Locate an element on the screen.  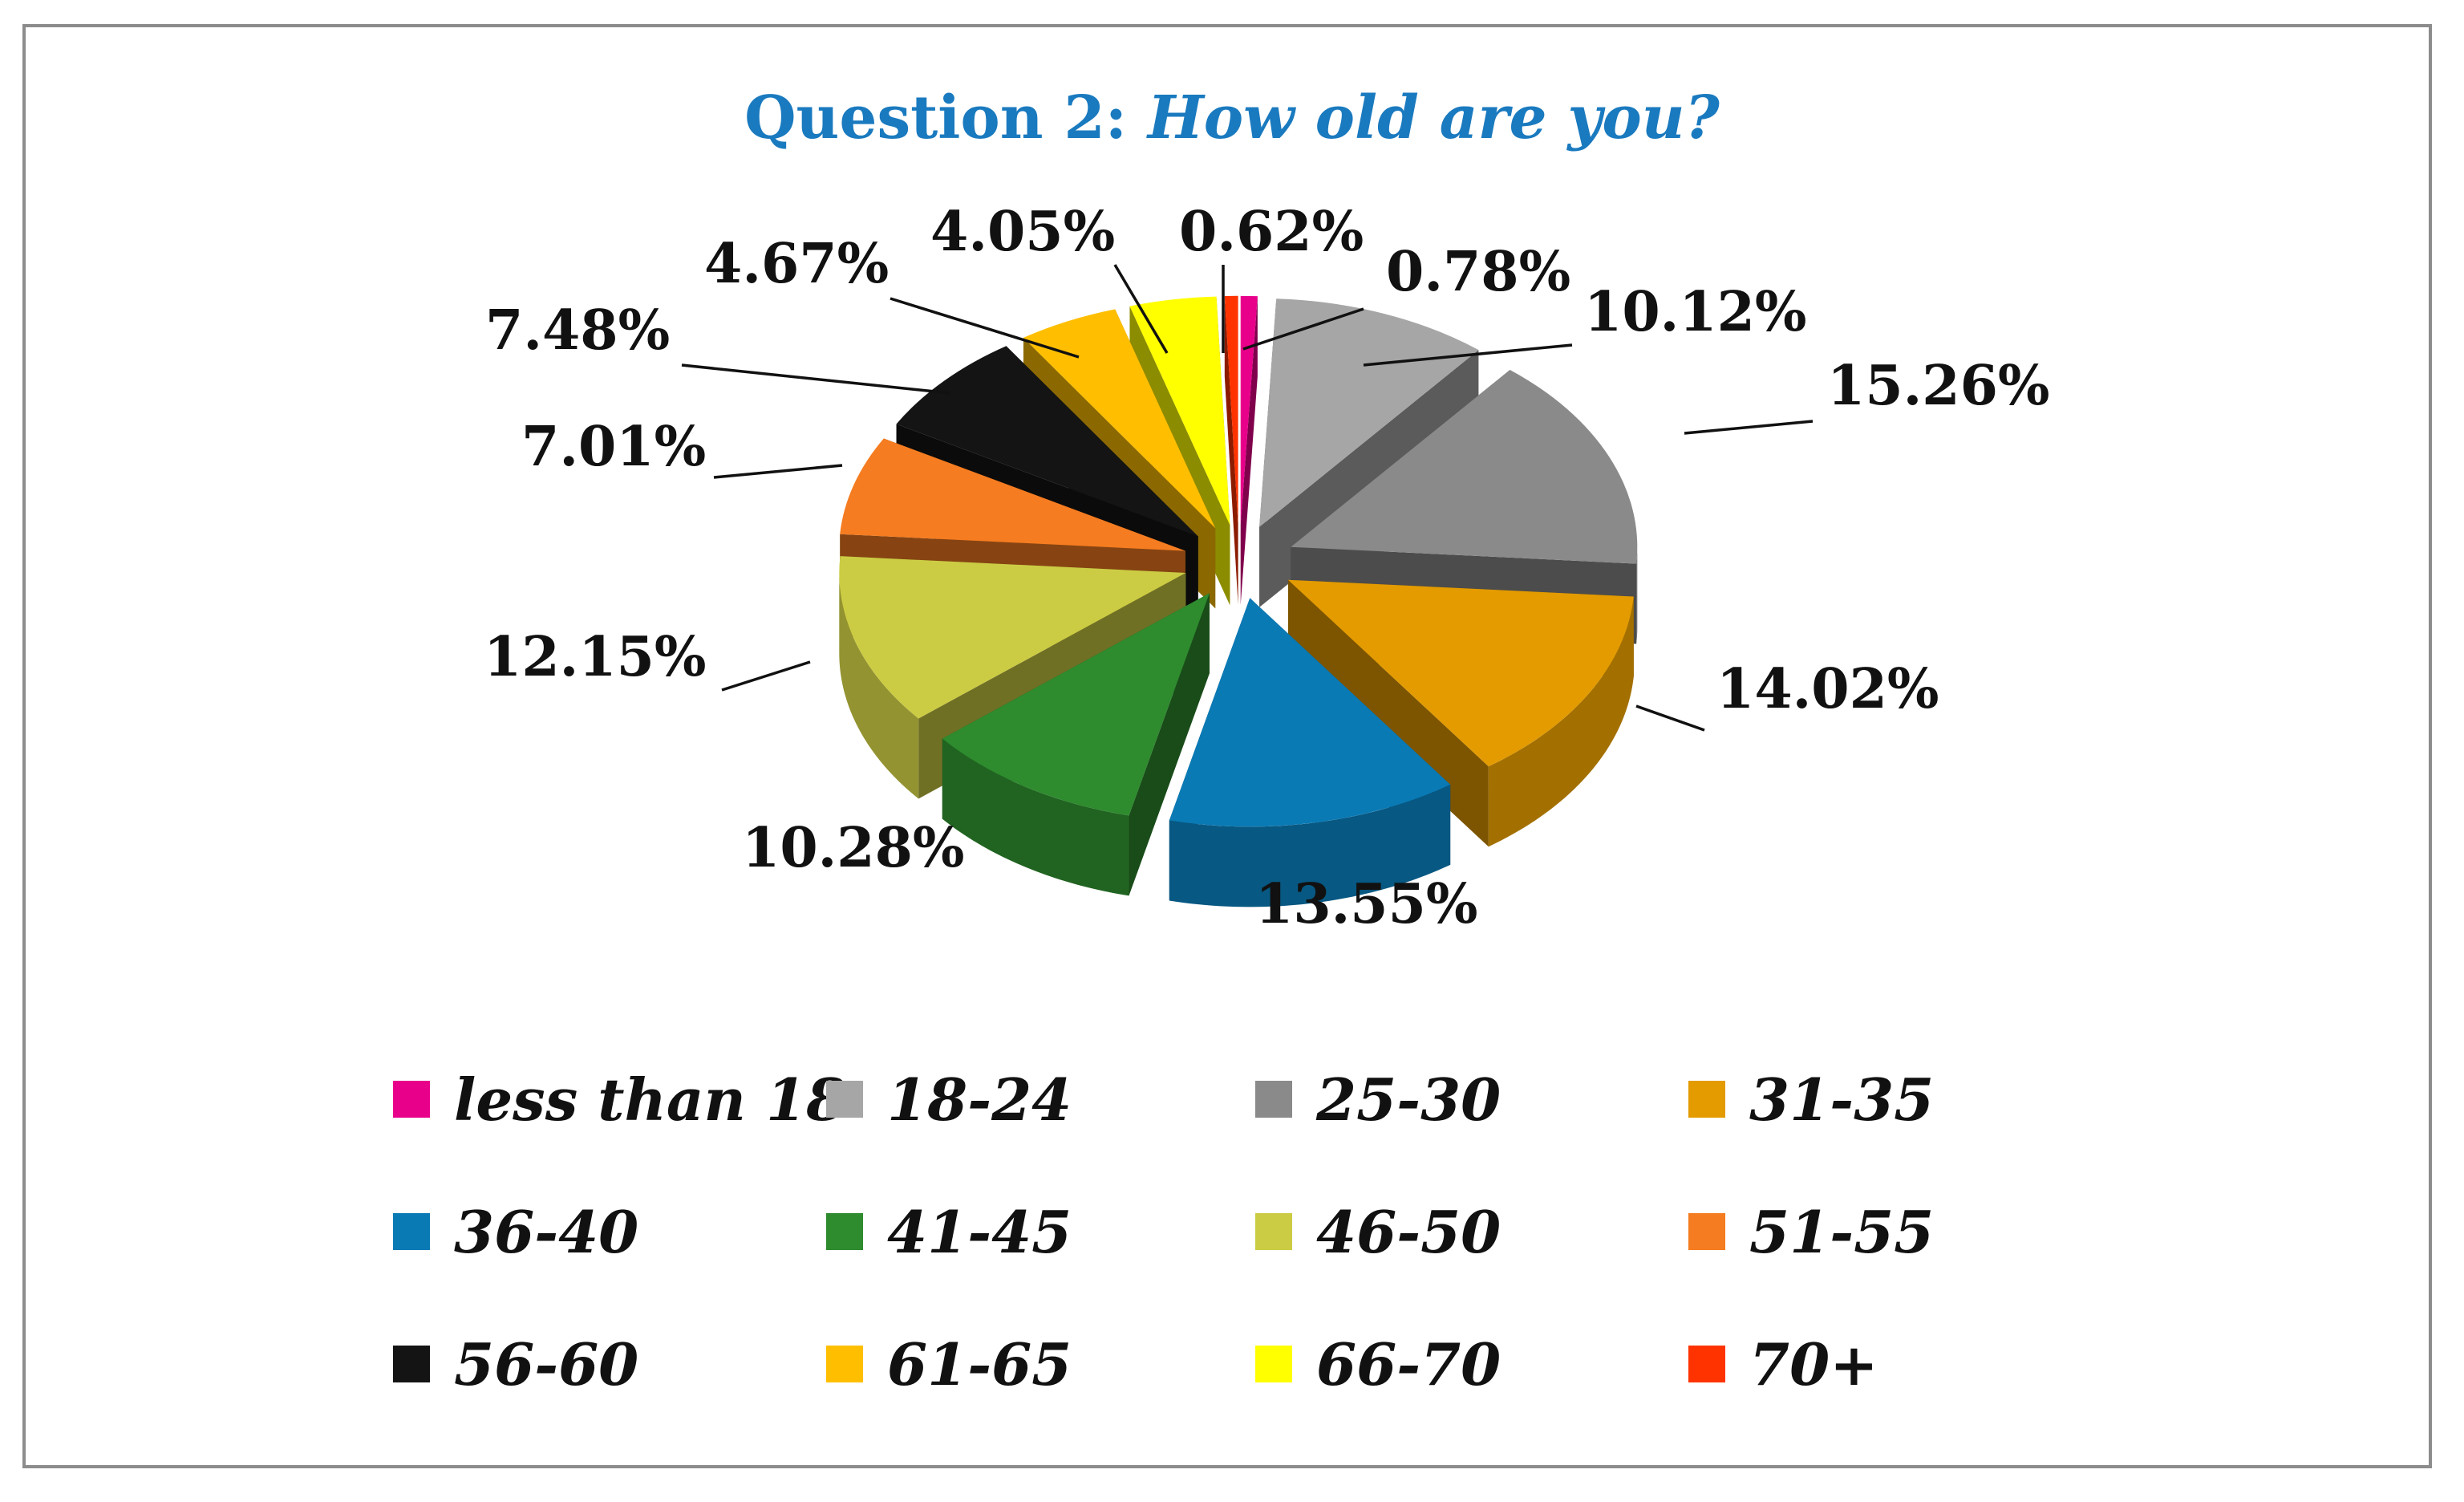
legend-label: less than 18 is located at coordinates (650, 1099).